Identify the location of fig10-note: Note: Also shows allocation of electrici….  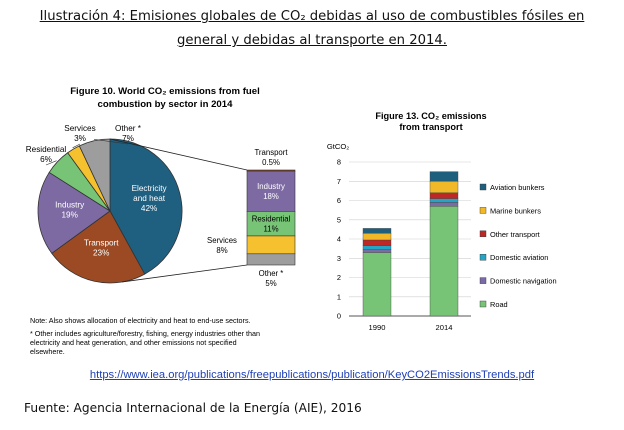
(140, 320).